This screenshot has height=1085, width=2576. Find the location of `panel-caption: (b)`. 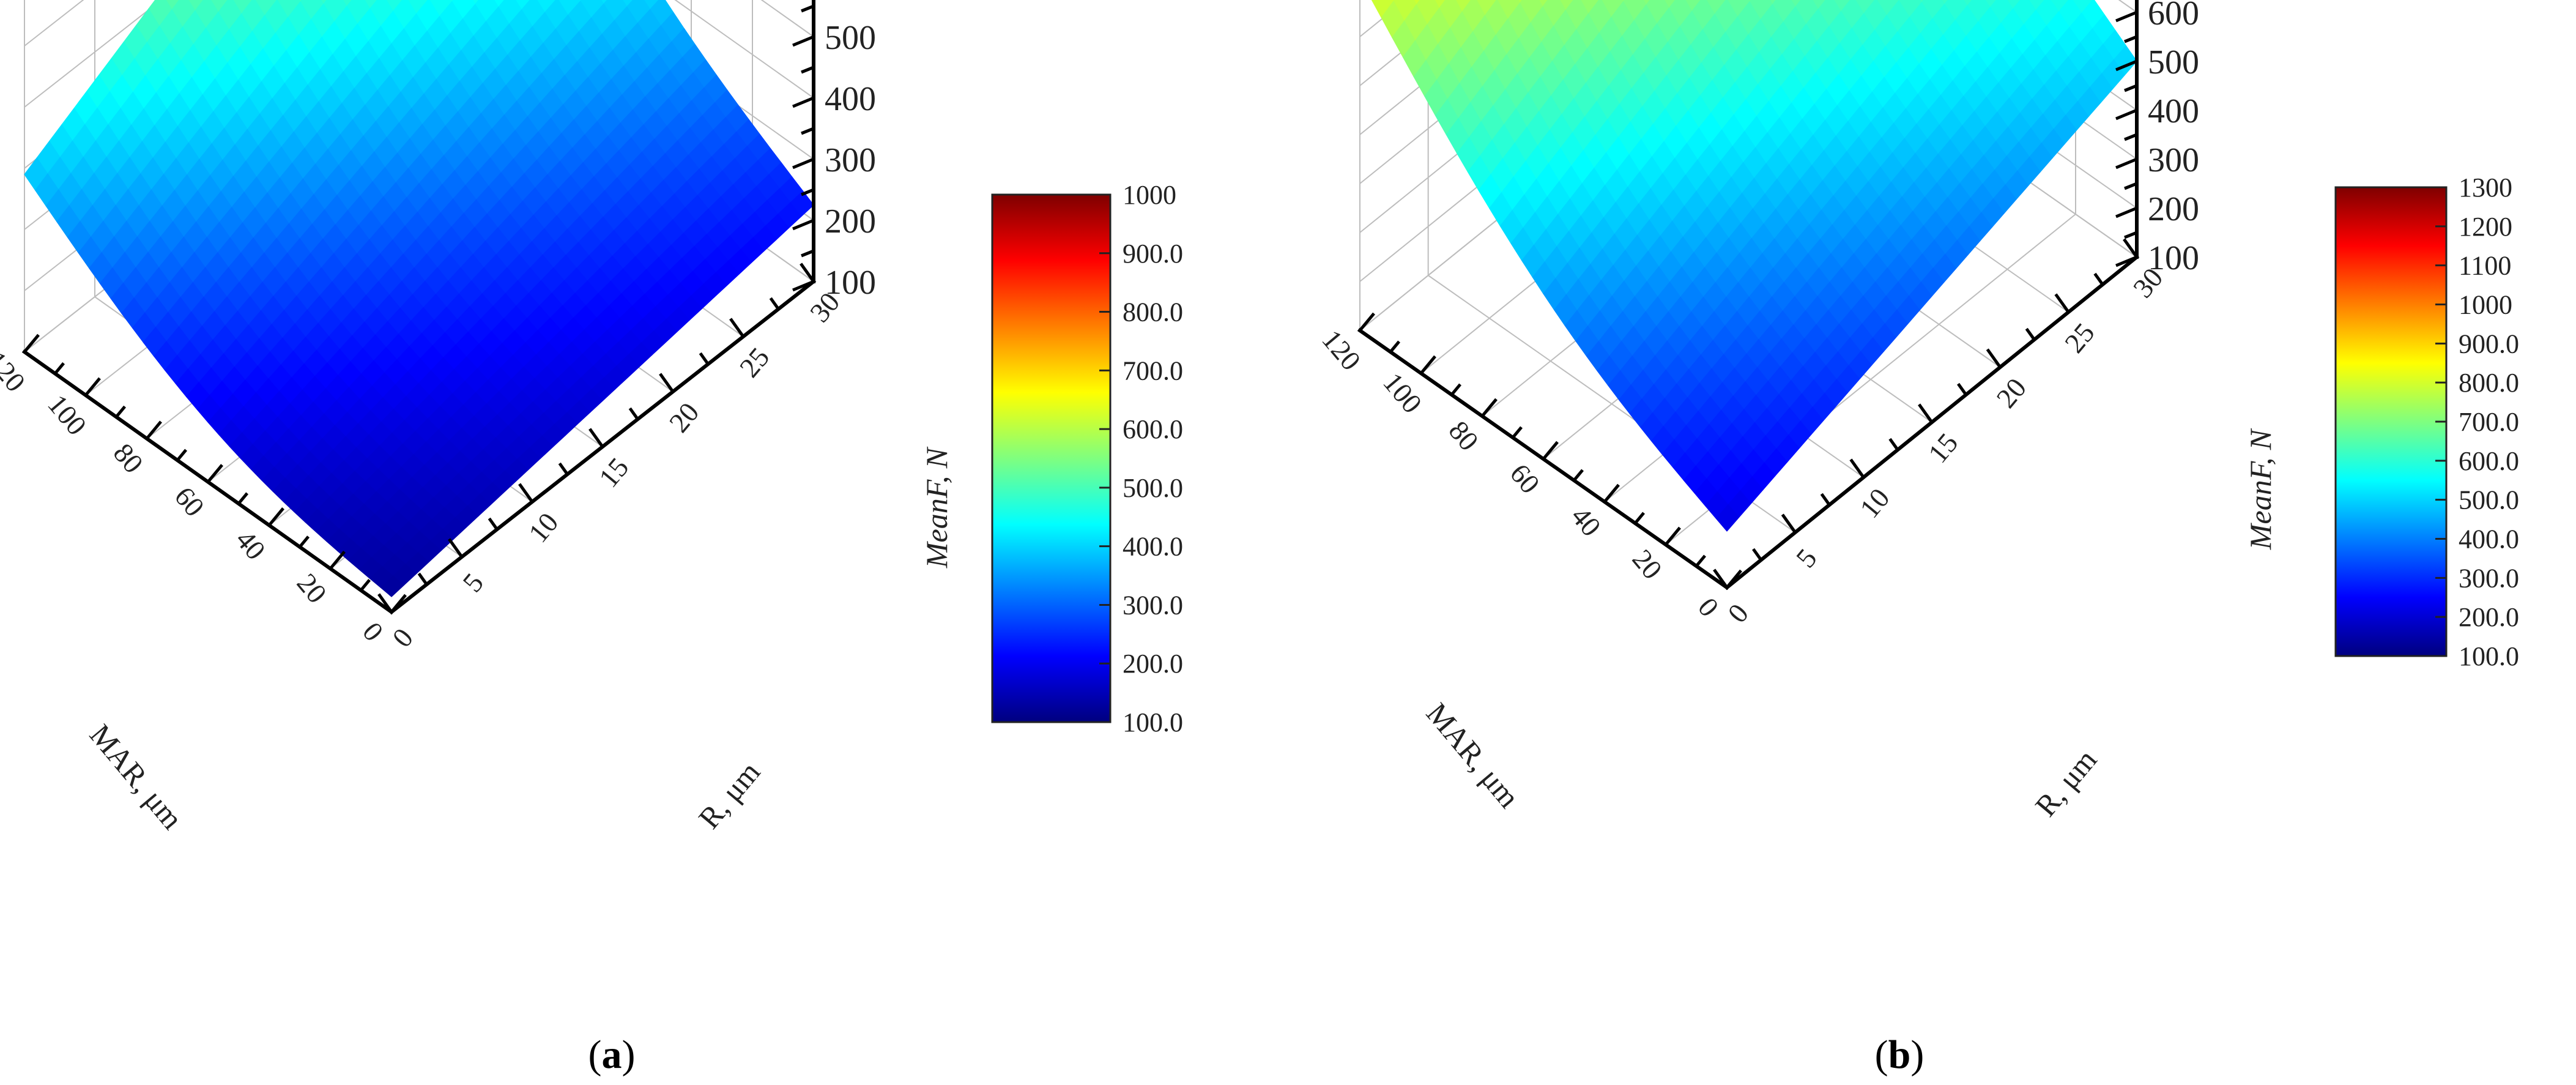

panel-caption: (b) is located at coordinates (1900, 1054).